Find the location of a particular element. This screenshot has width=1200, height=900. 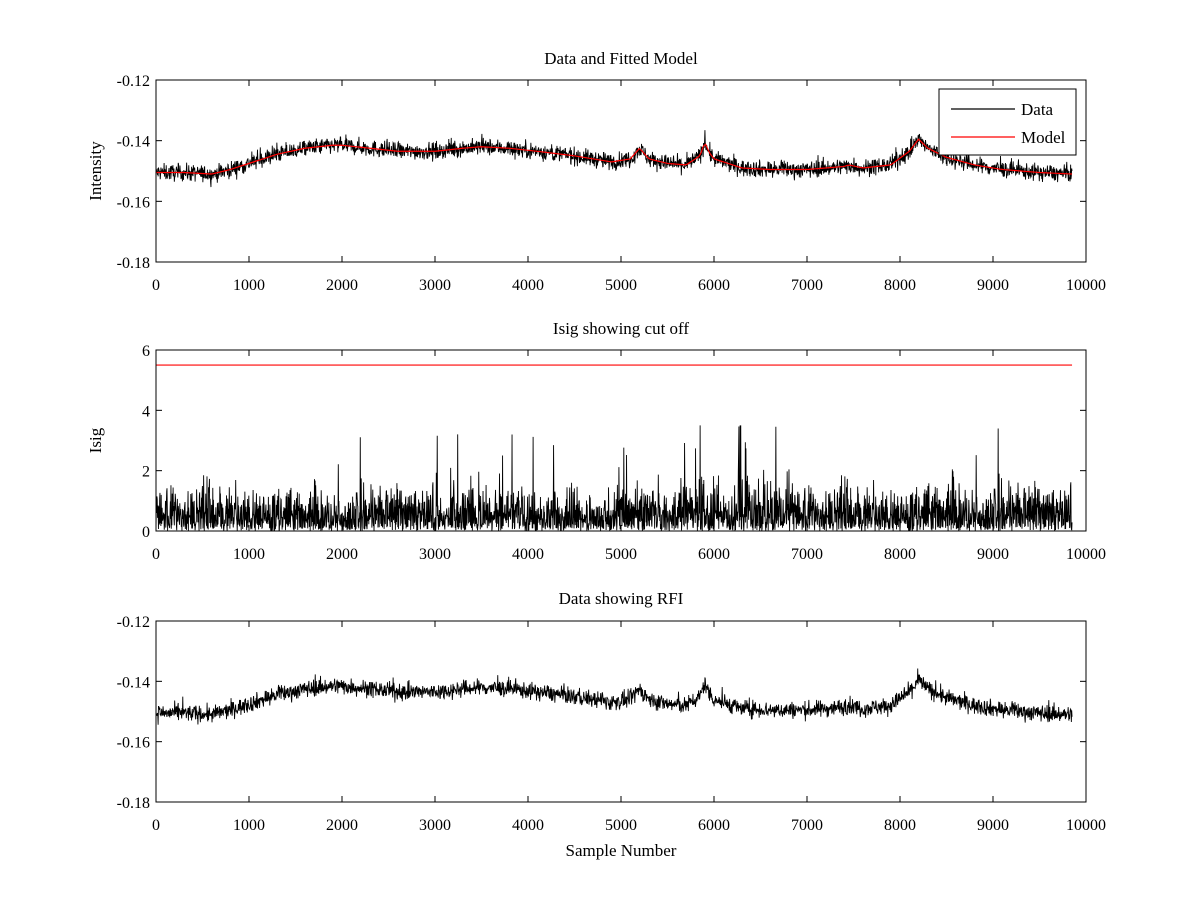

legend-box is located at coordinates (1007, 122).